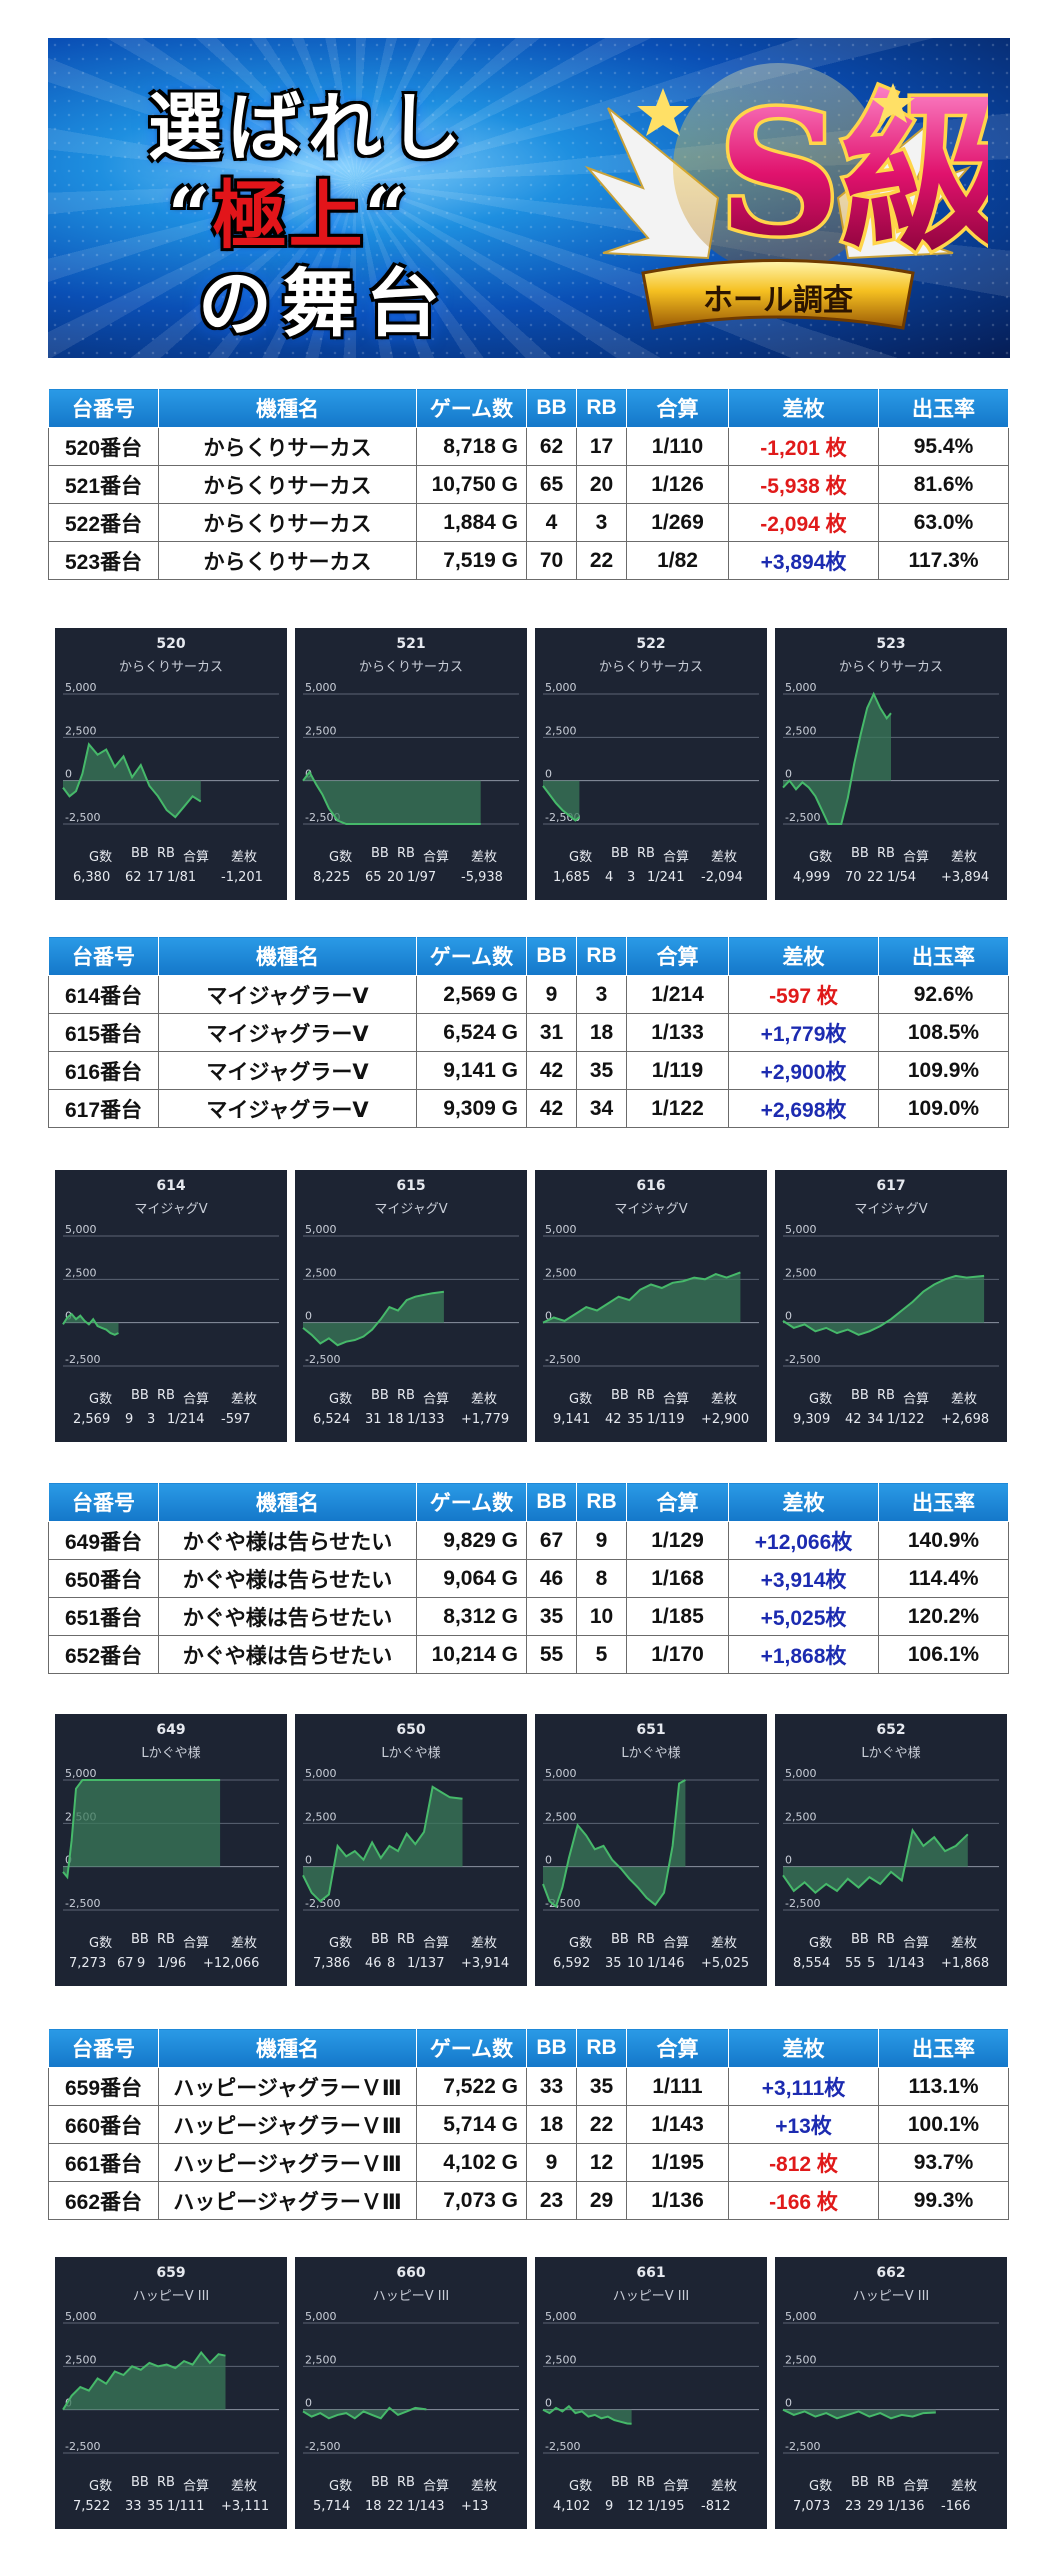 This screenshot has height=2560, width=1054. What do you see at coordinates (601, 1654) in the screenshot?
I see `cell-rb: 5` at bounding box center [601, 1654].